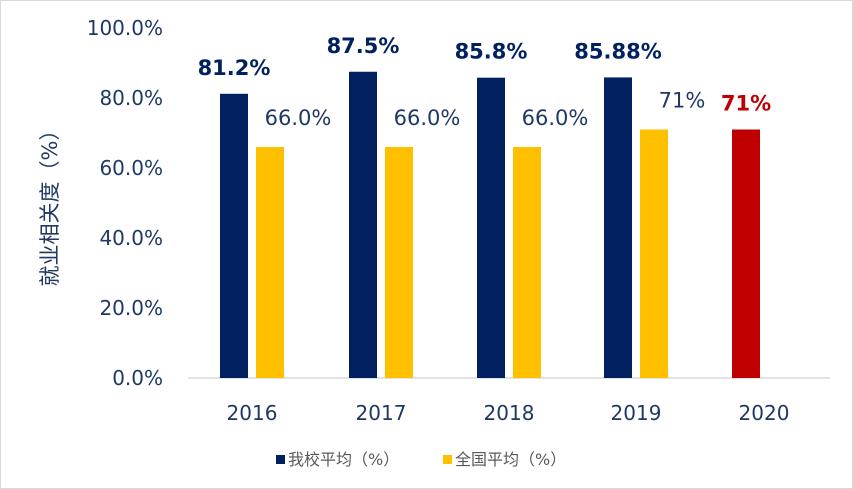 Image resolution: width=853 pixels, height=489 pixels. I want to click on x-tick-label: 2016, so click(252, 413).